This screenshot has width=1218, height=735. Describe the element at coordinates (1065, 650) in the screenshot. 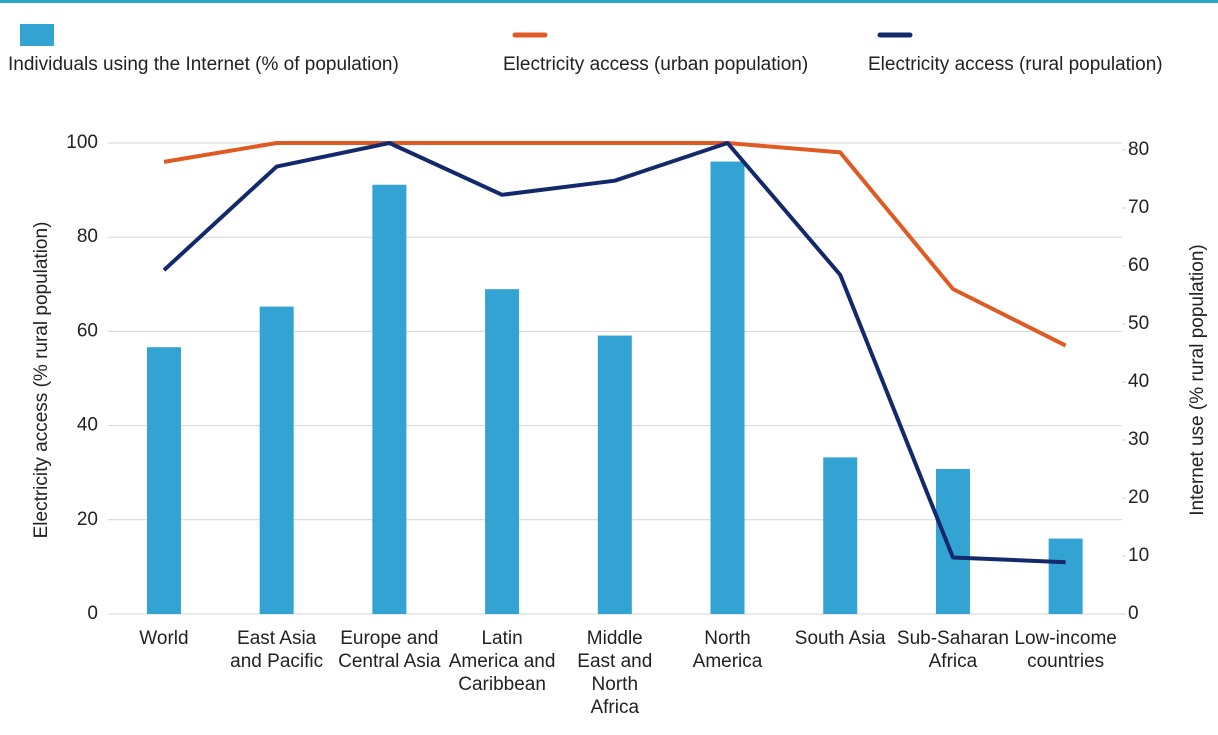

I see `x-tick-label: Low-income countries` at that location.